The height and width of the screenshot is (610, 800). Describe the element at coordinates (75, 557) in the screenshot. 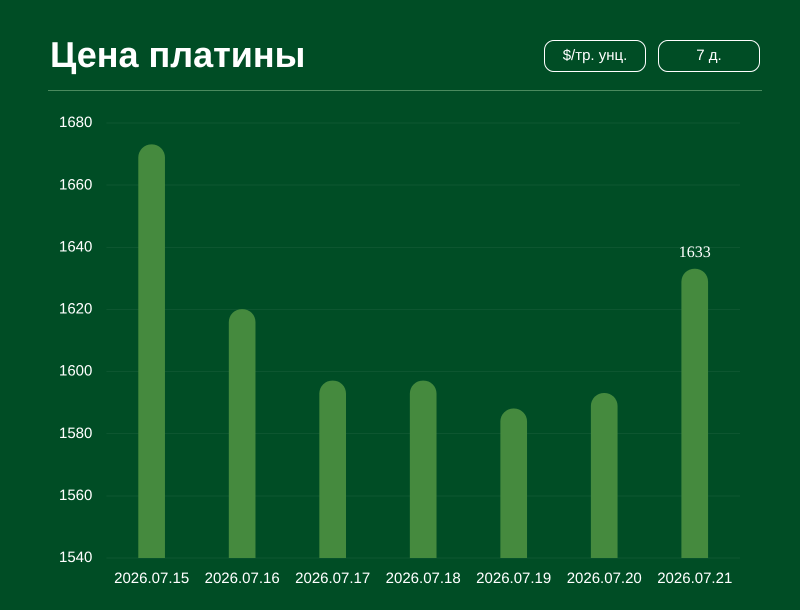

I see `y-tick-label: 1540` at that location.